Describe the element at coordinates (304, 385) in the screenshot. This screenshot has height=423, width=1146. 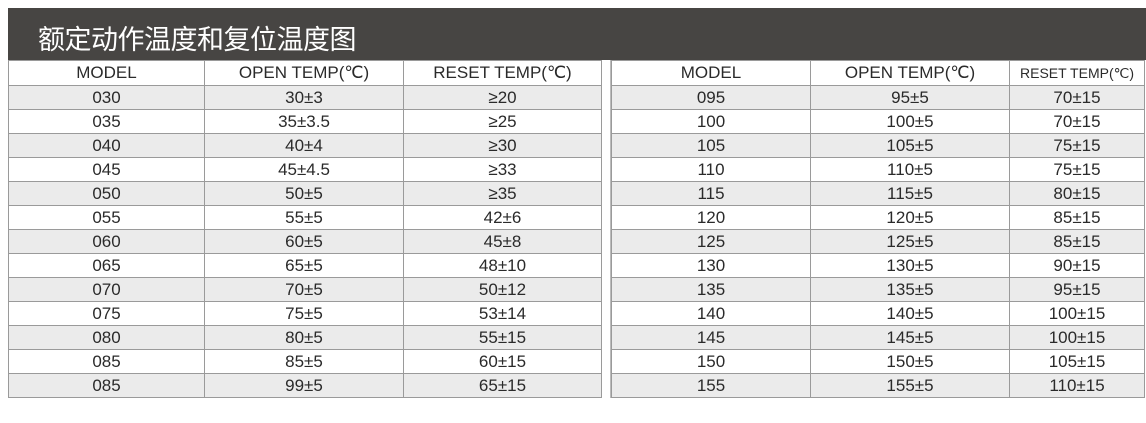
I see `cell-open-temp: 99±5` at that location.